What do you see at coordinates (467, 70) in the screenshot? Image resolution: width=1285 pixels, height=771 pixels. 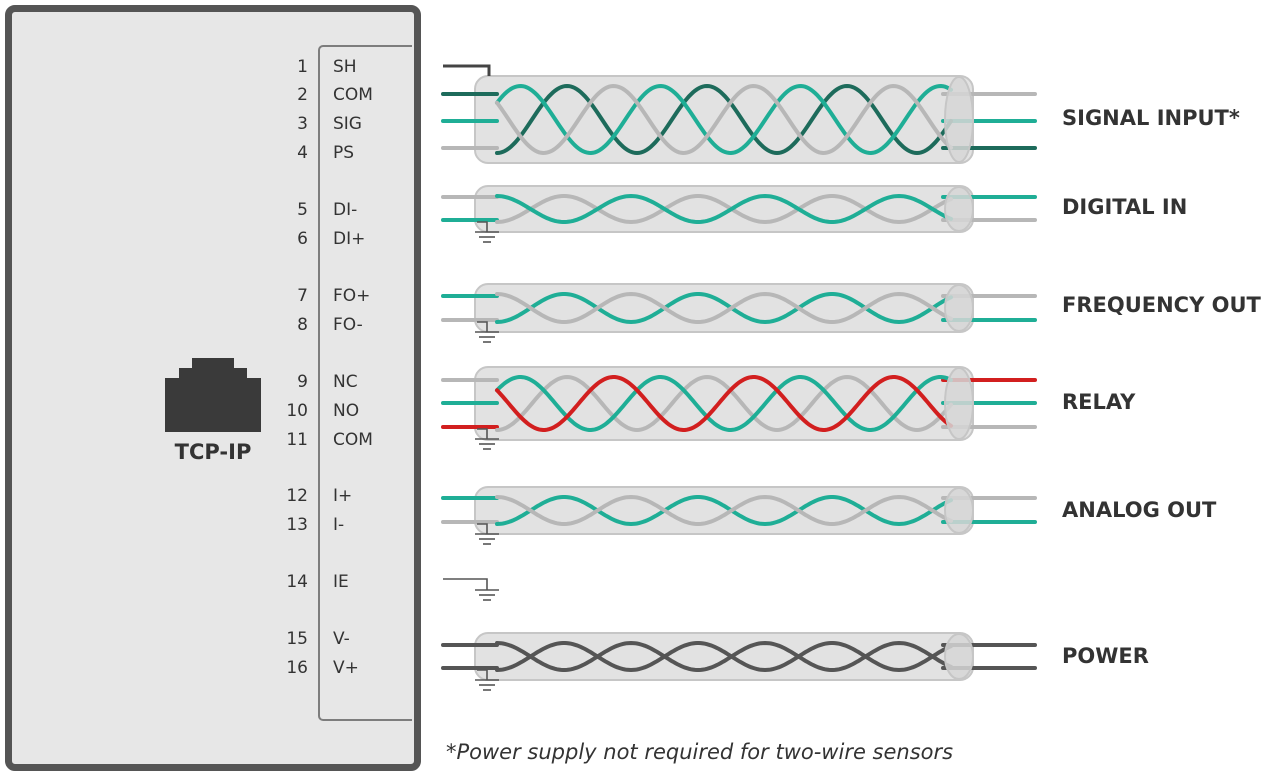 I see `shield-drain-wire` at bounding box center [467, 70].